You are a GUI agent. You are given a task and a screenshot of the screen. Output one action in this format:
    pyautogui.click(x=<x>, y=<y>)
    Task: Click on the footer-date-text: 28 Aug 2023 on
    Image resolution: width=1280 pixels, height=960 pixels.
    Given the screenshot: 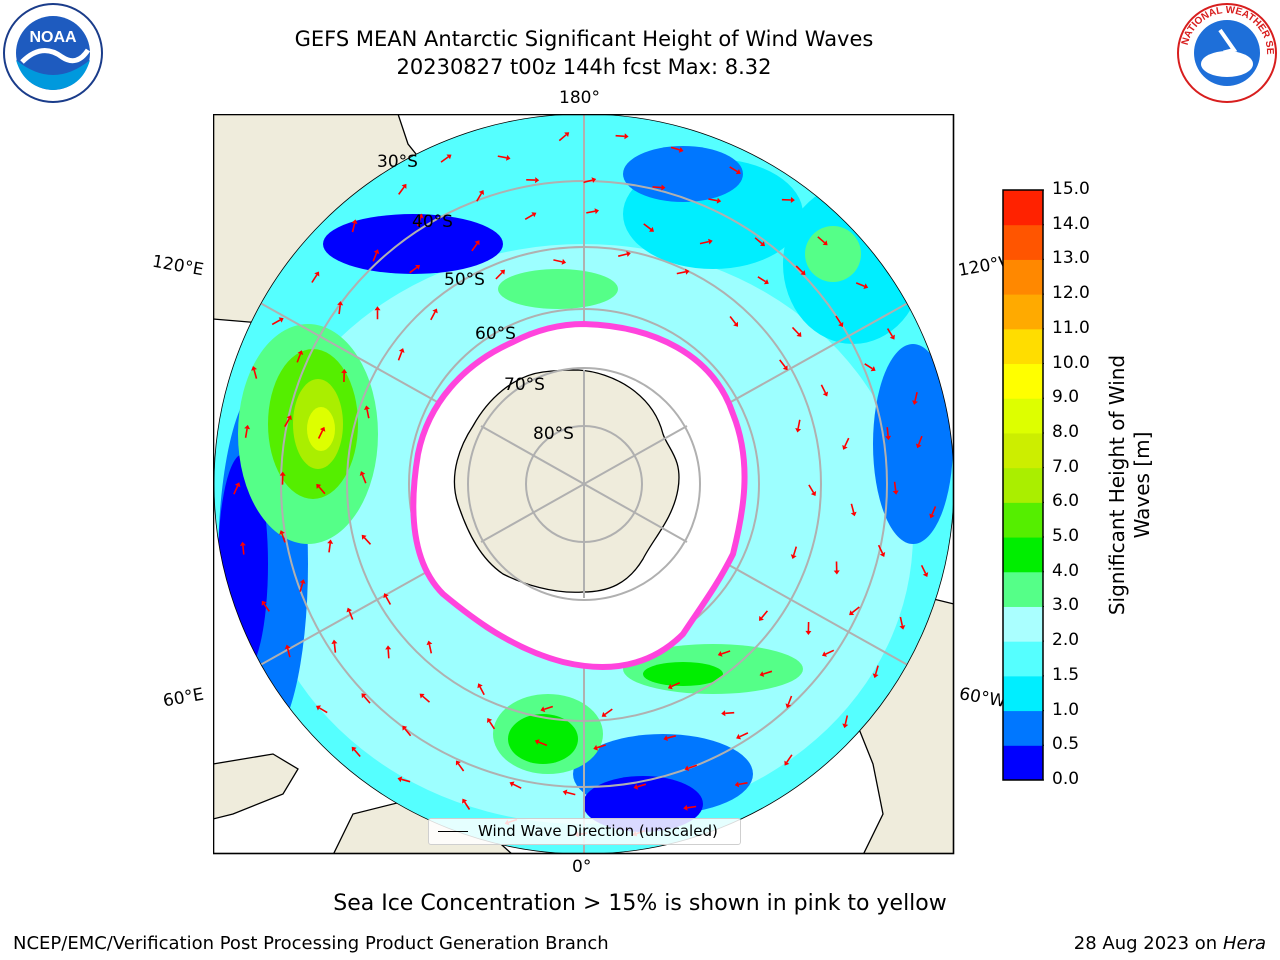 What is the action you would take?
    pyautogui.click(x=1145, y=943)
    